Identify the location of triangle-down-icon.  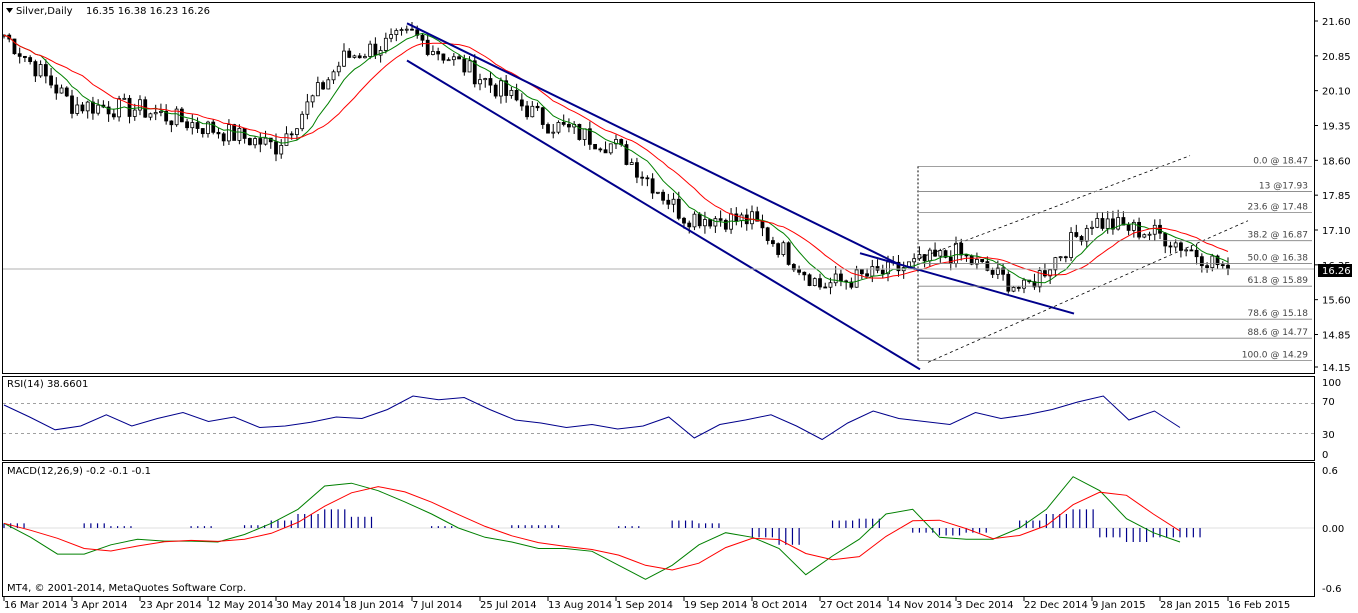
(9, 10).